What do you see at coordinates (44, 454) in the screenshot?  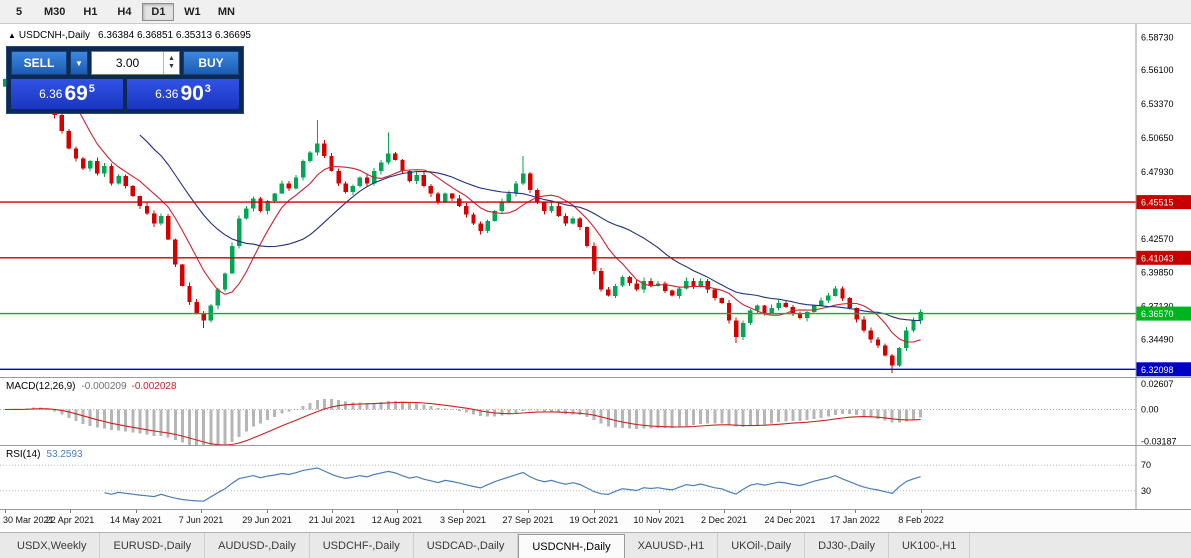 I see `rsi-label: RSI(14) 53.2593` at bounding box center [44, 454].